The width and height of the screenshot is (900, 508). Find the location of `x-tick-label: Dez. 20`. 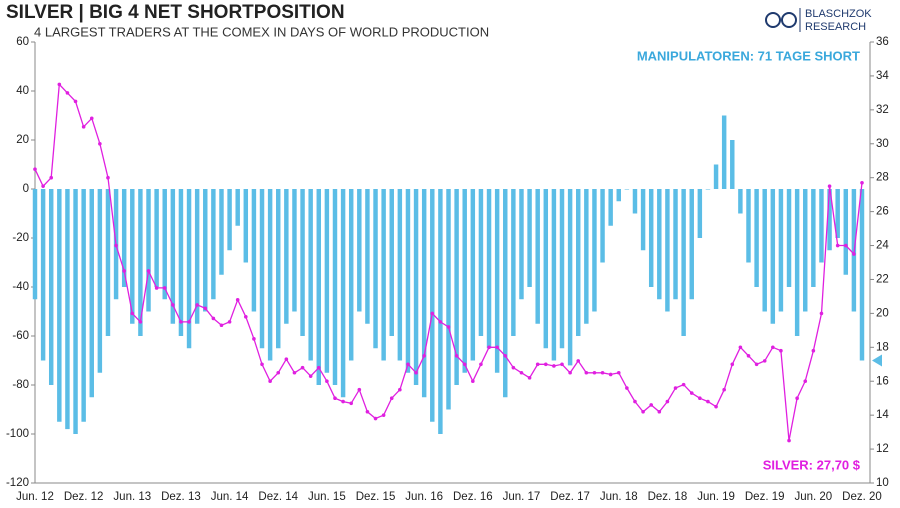

x-tick-label: Dez. 20 is located at coordinates (862, 497).